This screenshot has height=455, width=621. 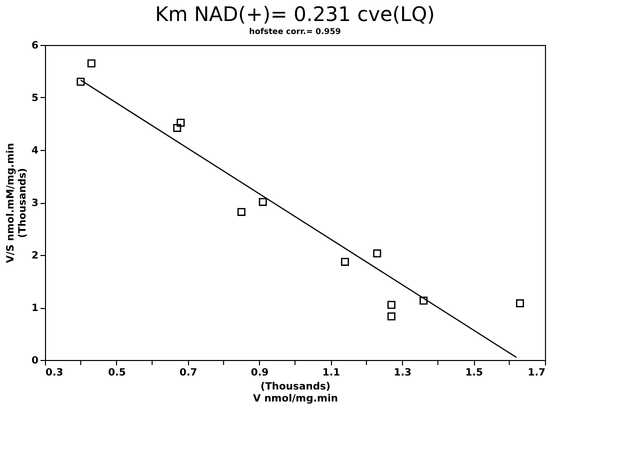 What do you see at coordinates (35, 151) in the screenshot?
I see `y-tick-label: 4` at bounding box center [35, 151].